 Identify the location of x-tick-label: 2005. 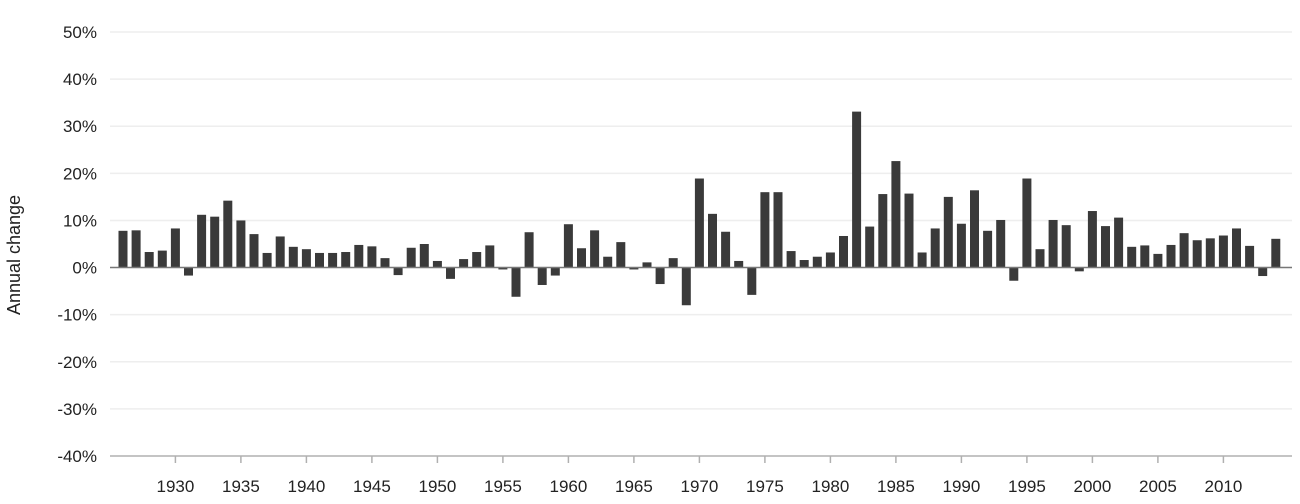
(1158, 486).